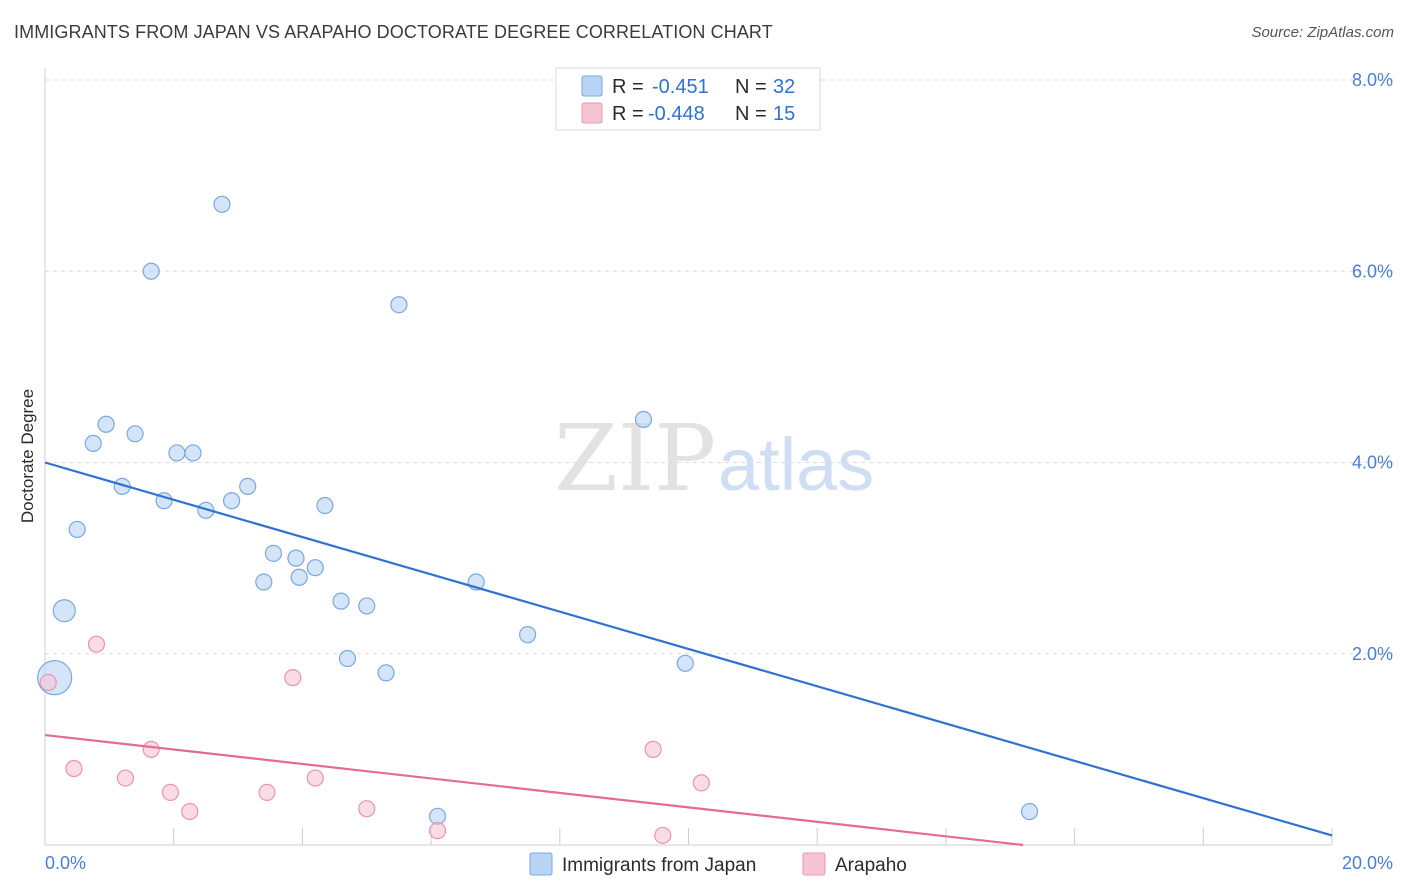 The width and height of the screenshot is (1406, 892). I want to click on y-axis-label: Doctorate Degree, so click(27, 456).